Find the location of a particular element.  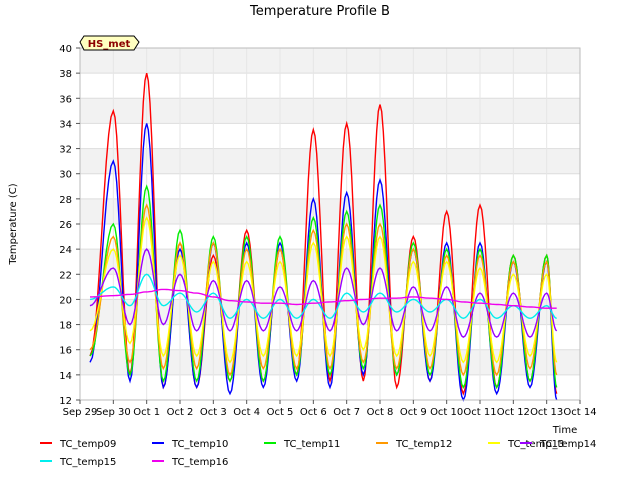

x-tick-label: Oct 7 is located at coordinates (346, 412).